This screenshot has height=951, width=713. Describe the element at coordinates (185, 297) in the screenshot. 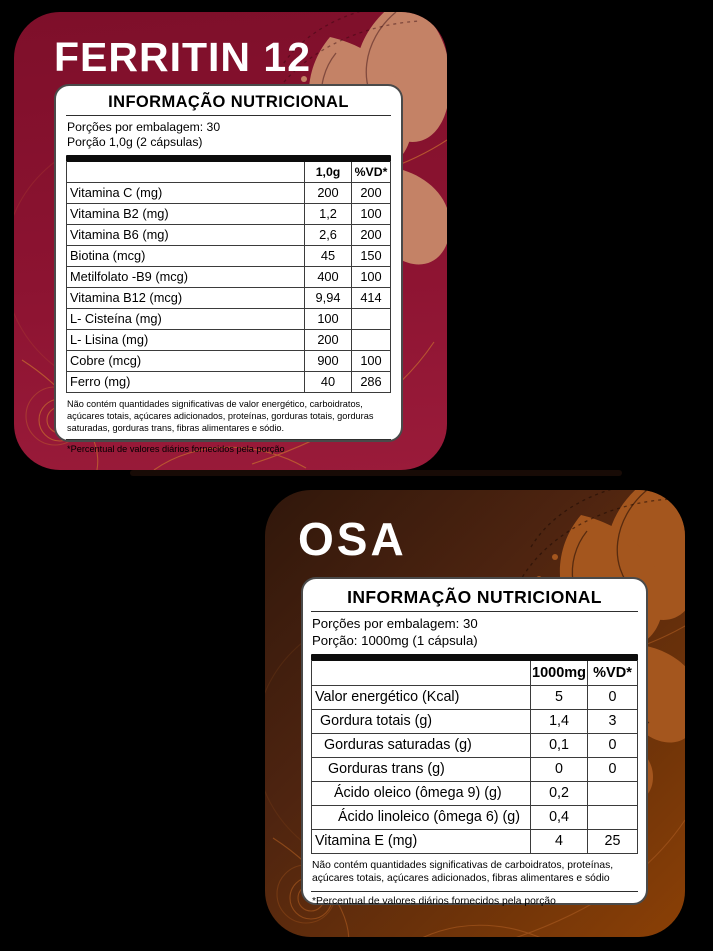

I see `nutrient-name-cell: Vitamina B12 (mcg)` at that location.